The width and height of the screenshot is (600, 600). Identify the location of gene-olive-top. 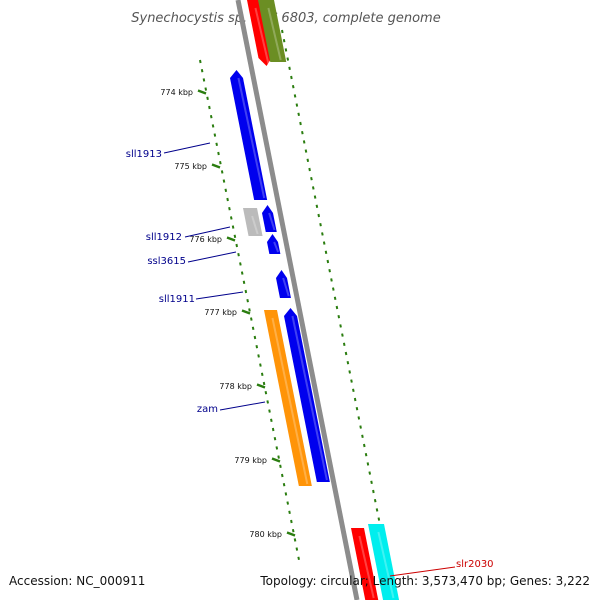
(272, 31).